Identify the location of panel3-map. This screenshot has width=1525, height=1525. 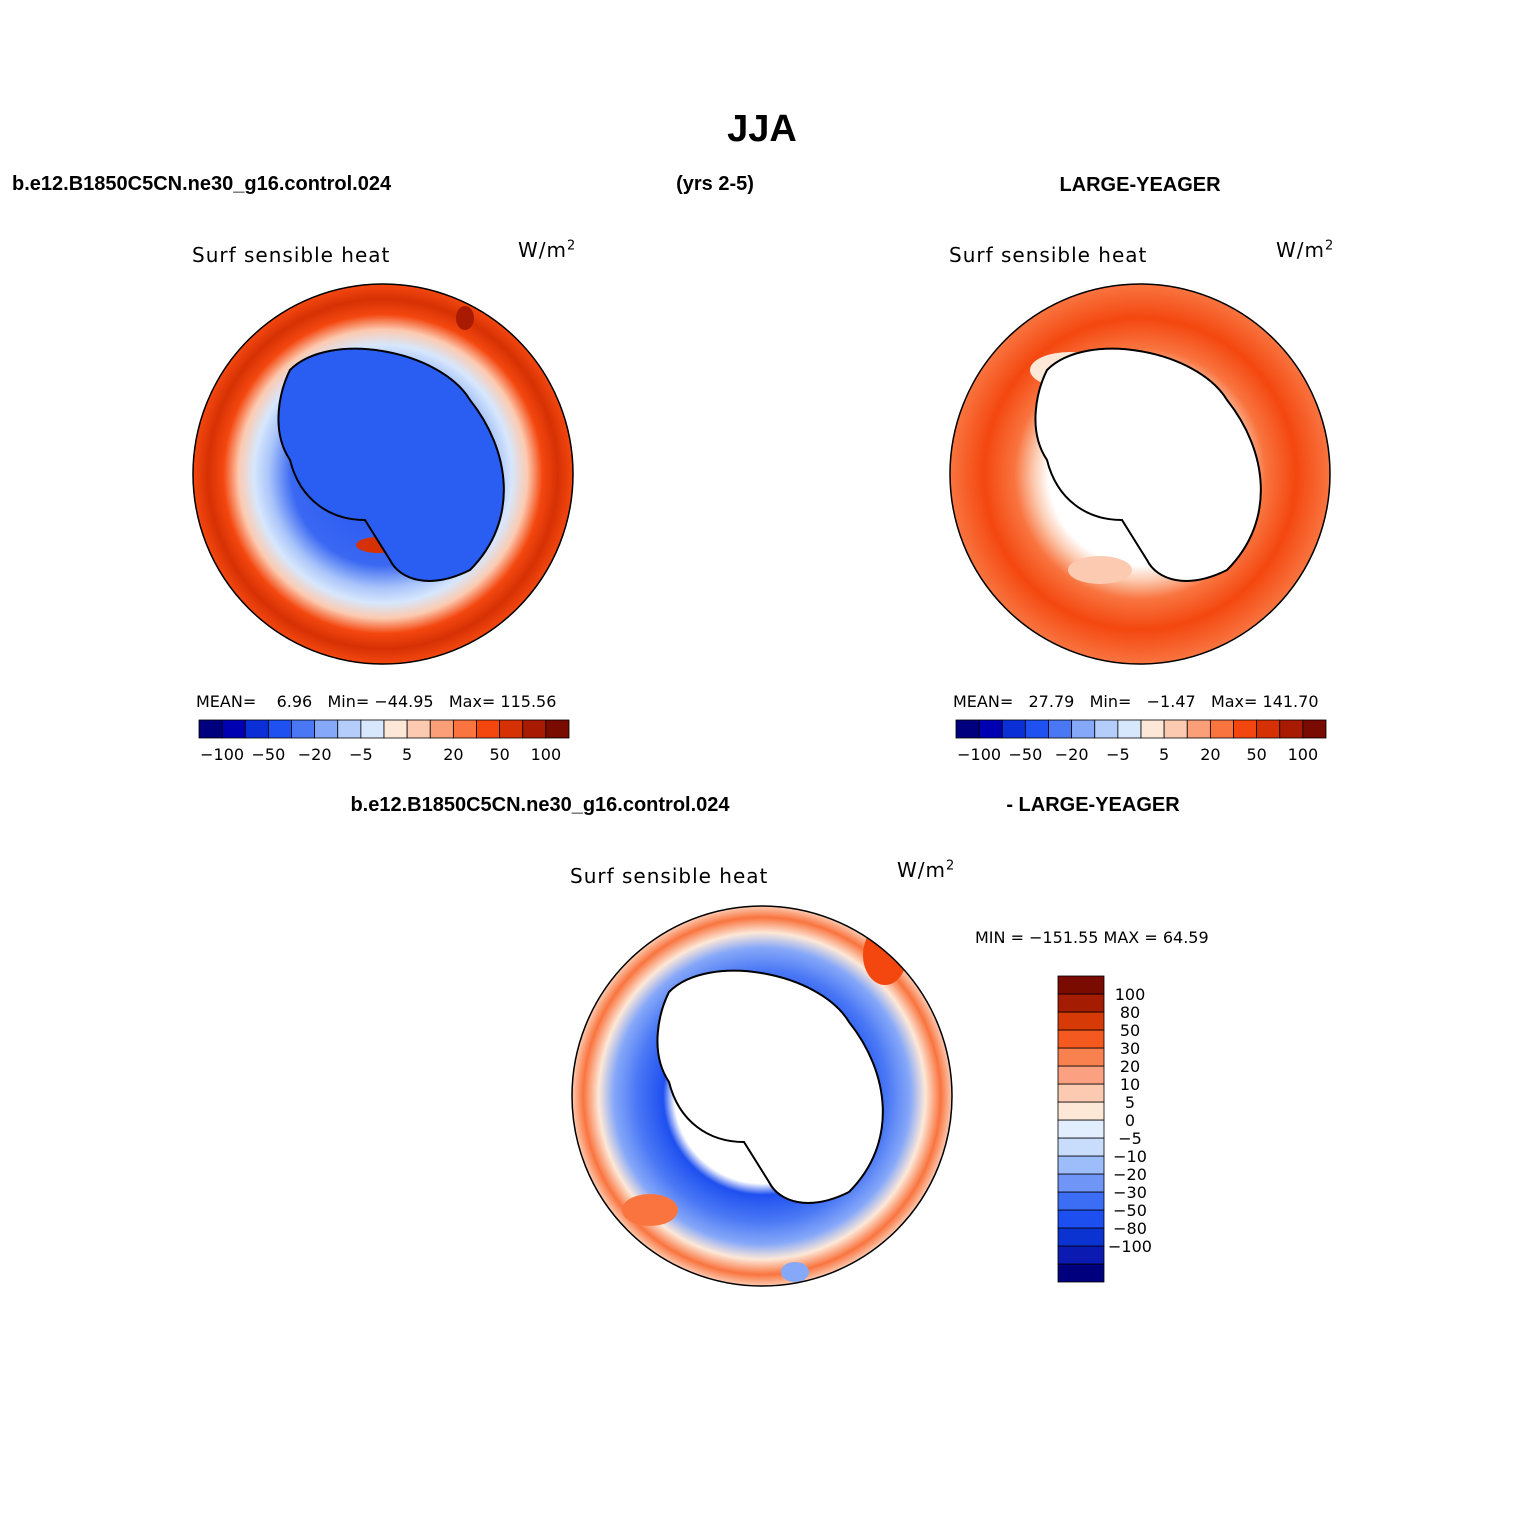
(762, 1096).